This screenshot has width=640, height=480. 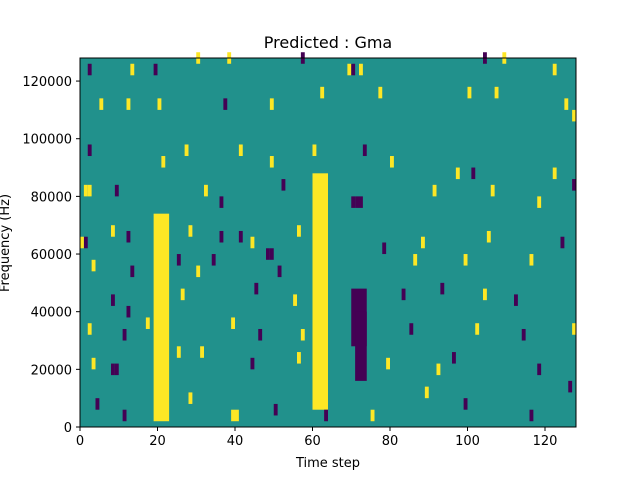 I want to click on x-tick-label: 40, so click(x=235, y=441).